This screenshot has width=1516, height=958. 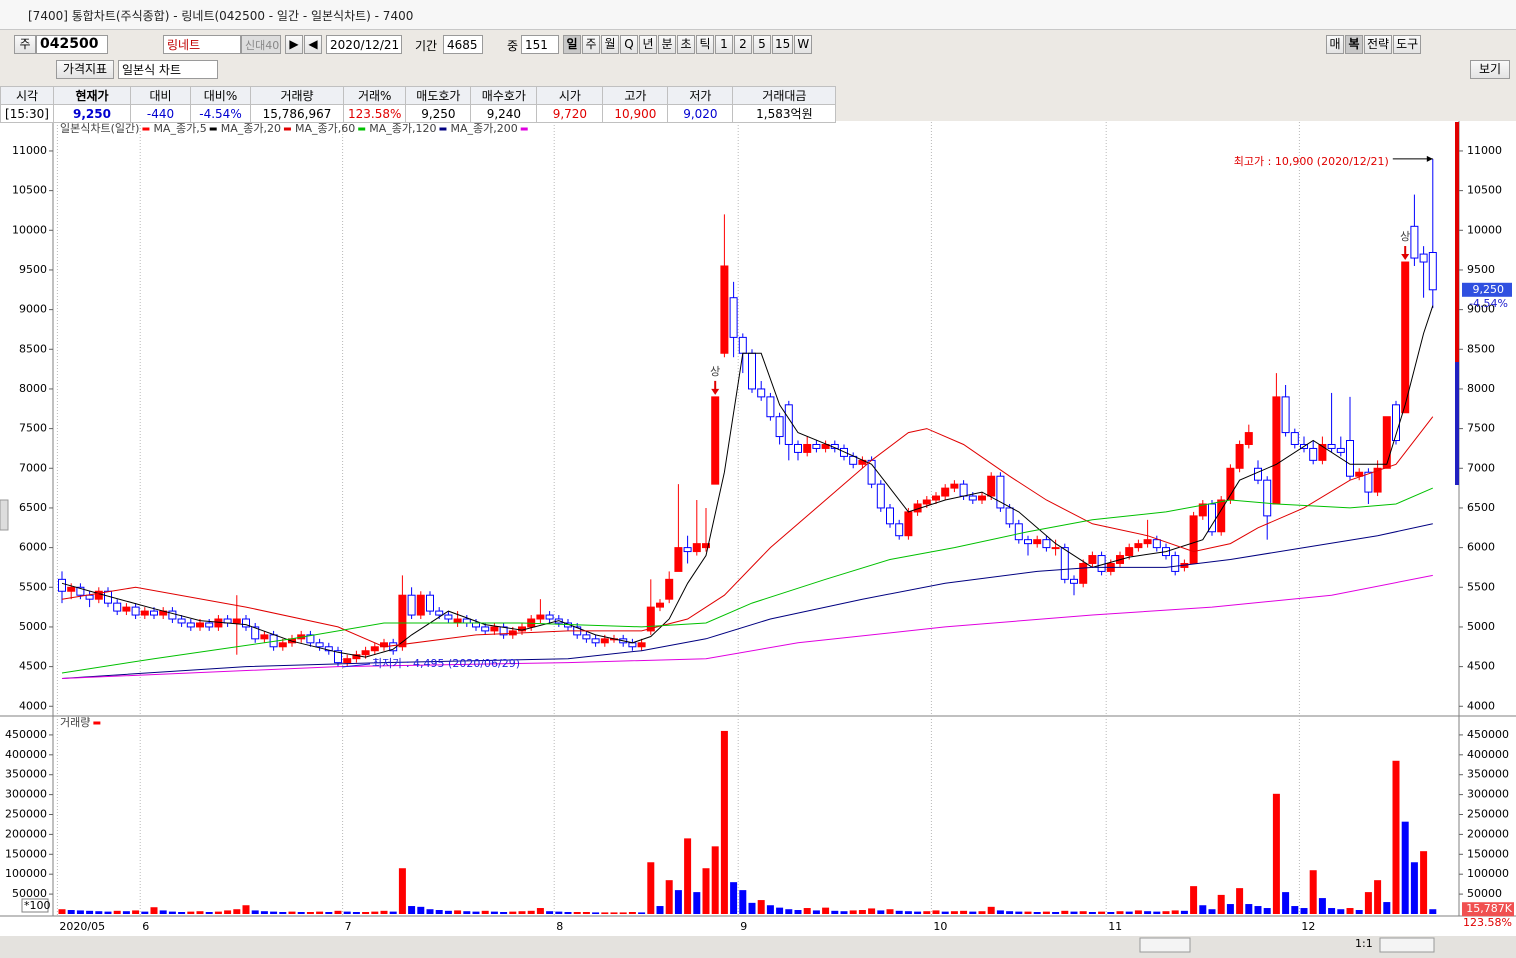 I want to click on interval-button: 일, so click(x=572, y=44).